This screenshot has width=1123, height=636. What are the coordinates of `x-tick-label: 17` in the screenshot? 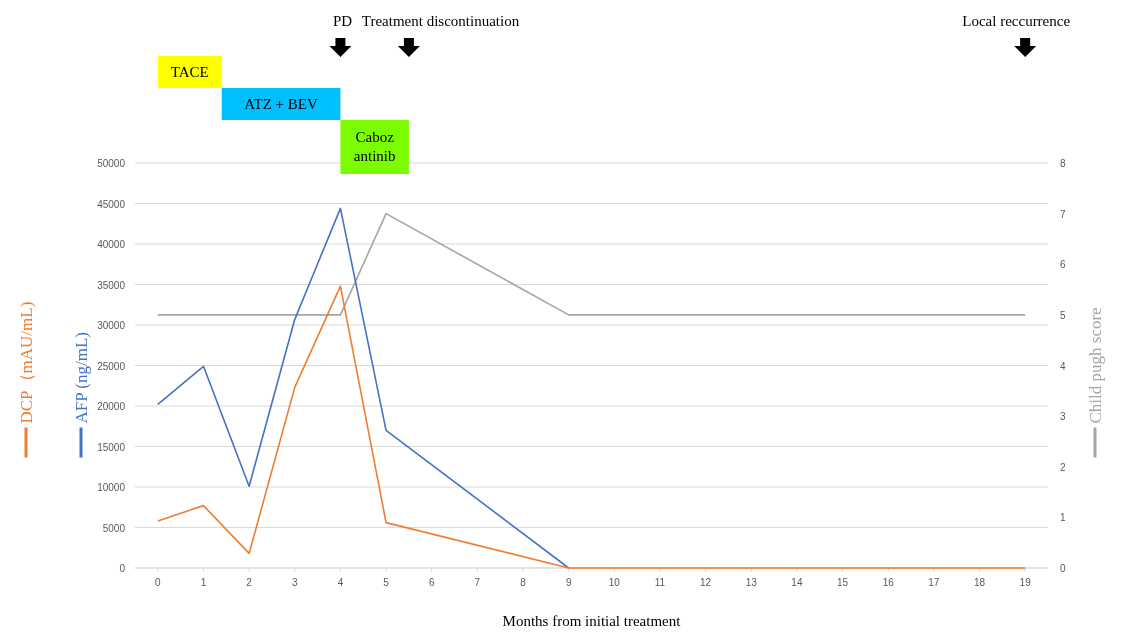 It's located at (934, 582).